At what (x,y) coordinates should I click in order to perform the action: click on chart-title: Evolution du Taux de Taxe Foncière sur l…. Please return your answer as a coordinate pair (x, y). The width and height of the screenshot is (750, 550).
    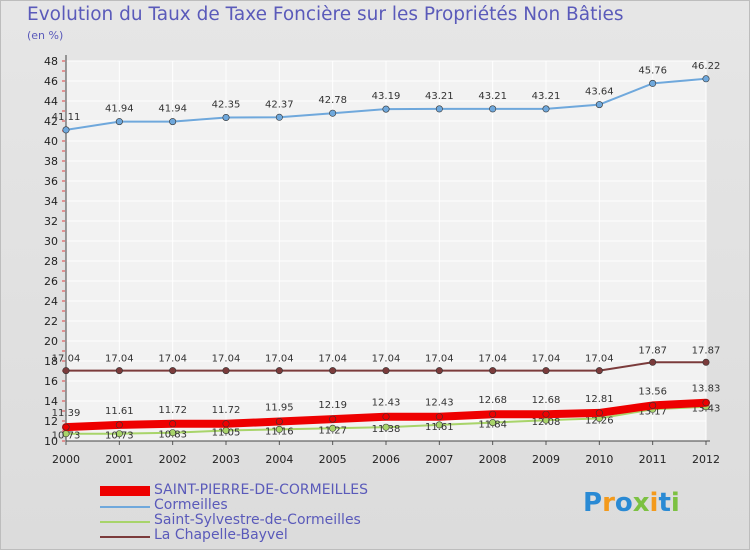
    Looking at the image, I should click on (325, 14).